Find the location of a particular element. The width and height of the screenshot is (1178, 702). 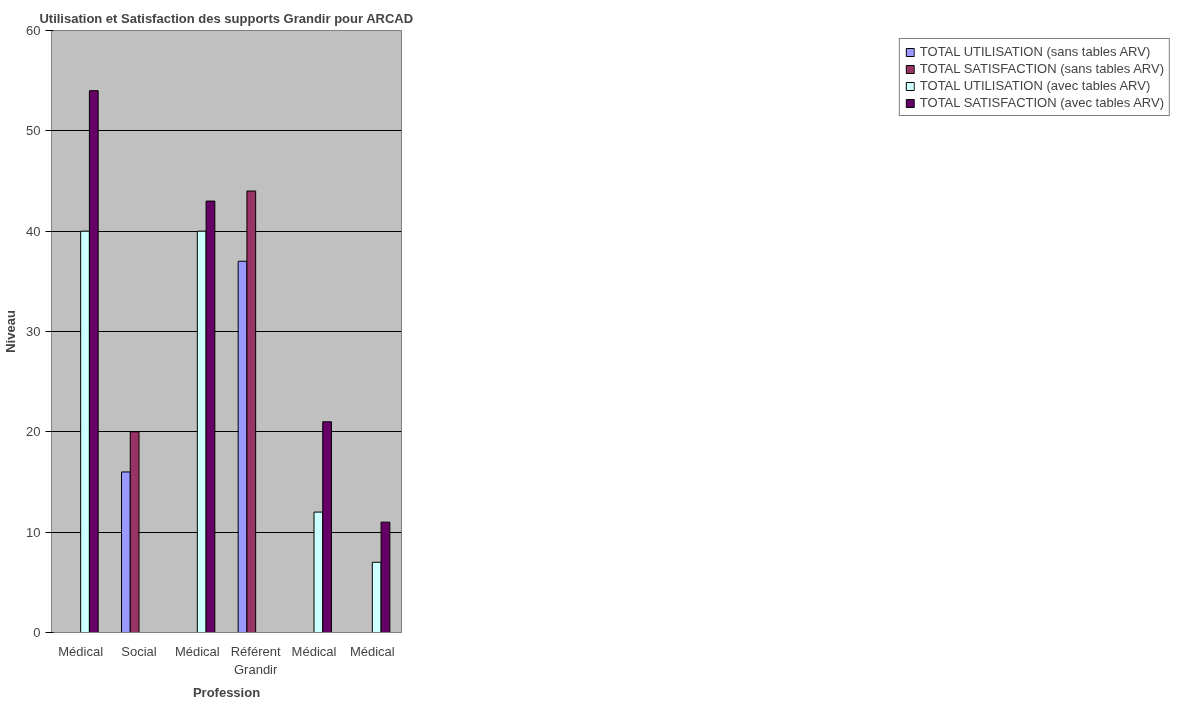

y-tick-label: 60 is located at coordinates (33, 30).